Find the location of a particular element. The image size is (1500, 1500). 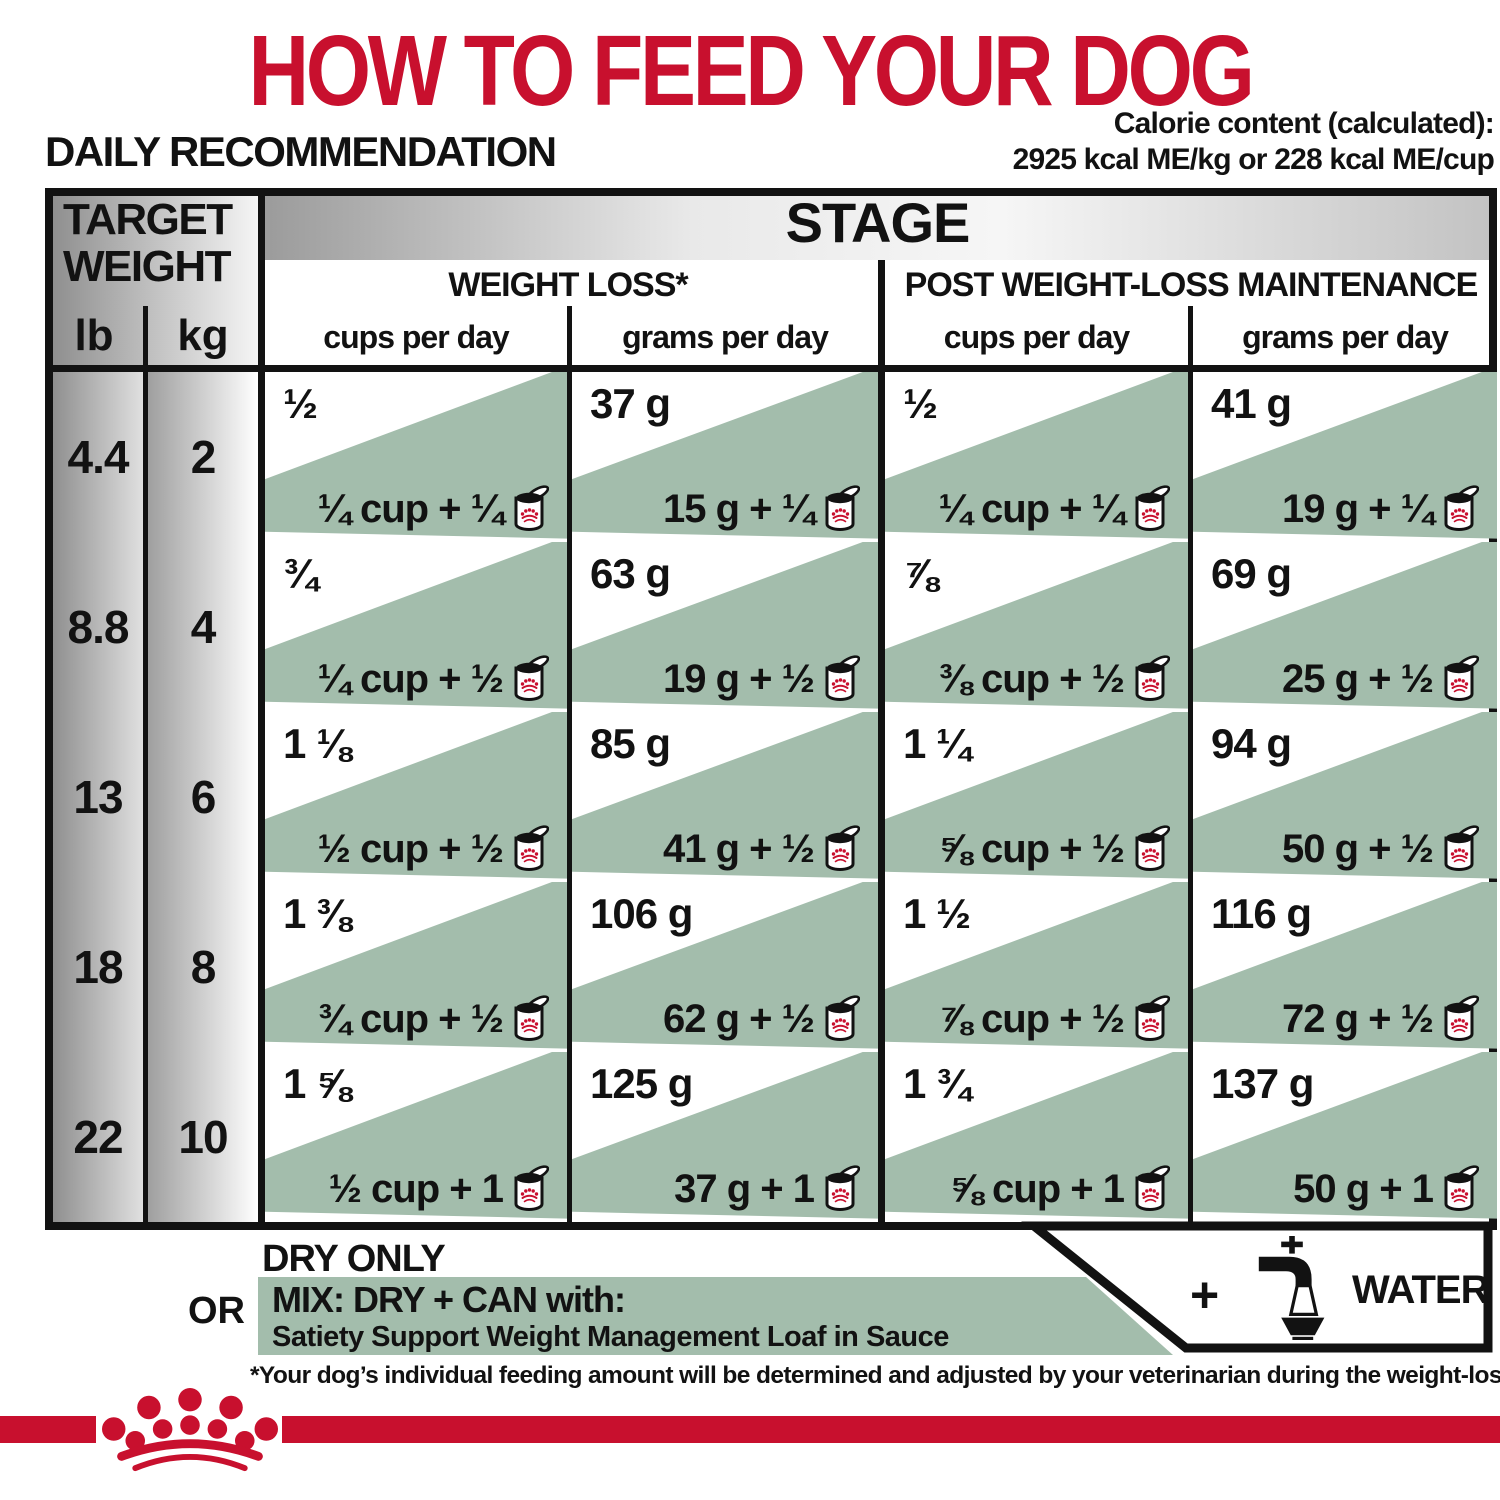

dry-amount: 1 ¾ is located at coordinates (937, 1083).